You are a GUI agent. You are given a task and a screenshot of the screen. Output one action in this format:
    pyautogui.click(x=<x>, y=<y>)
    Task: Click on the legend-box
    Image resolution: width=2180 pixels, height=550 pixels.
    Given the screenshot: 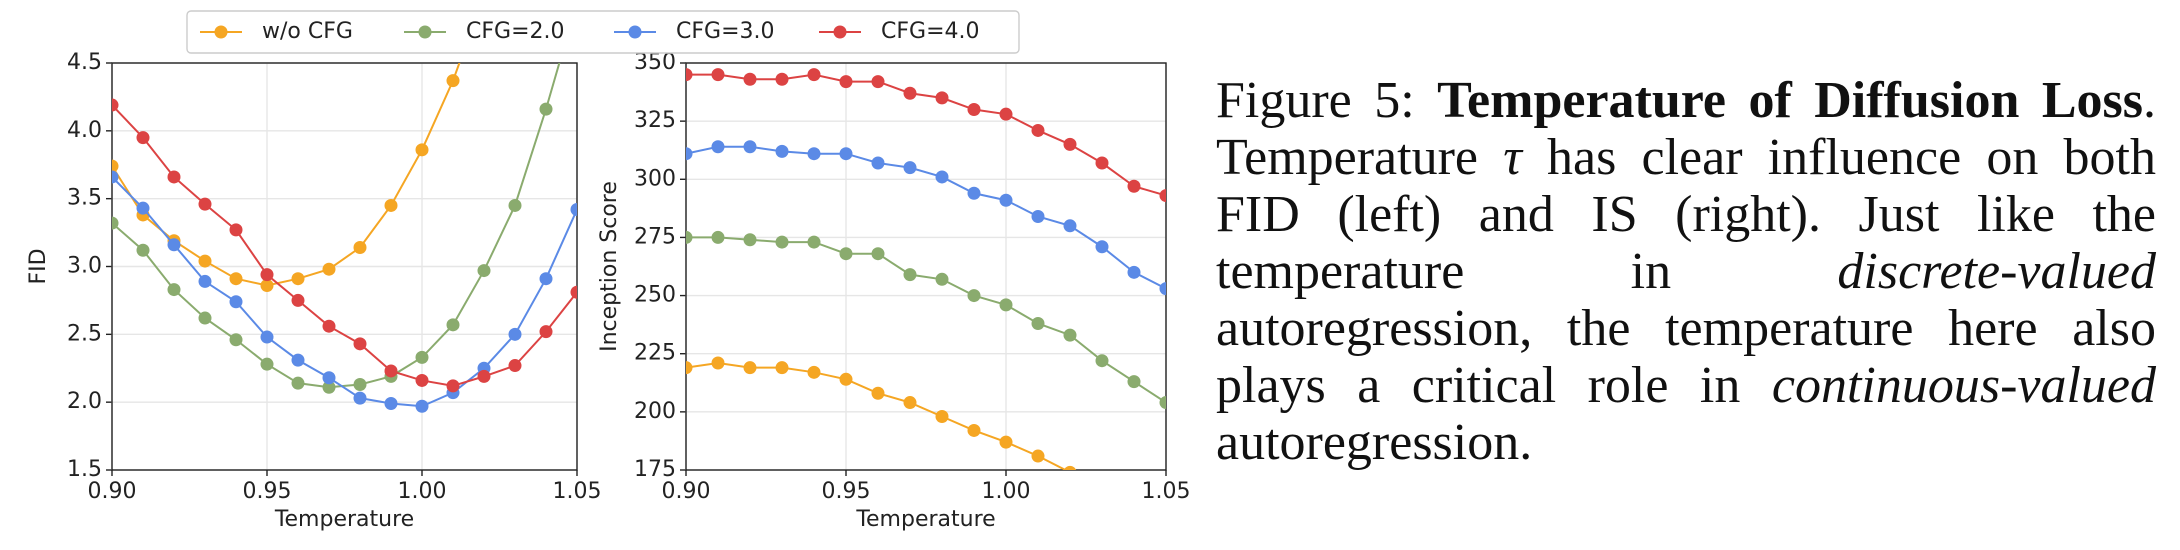 What is the action you would take?
    pyautogui.click(x=603, y=32)
    